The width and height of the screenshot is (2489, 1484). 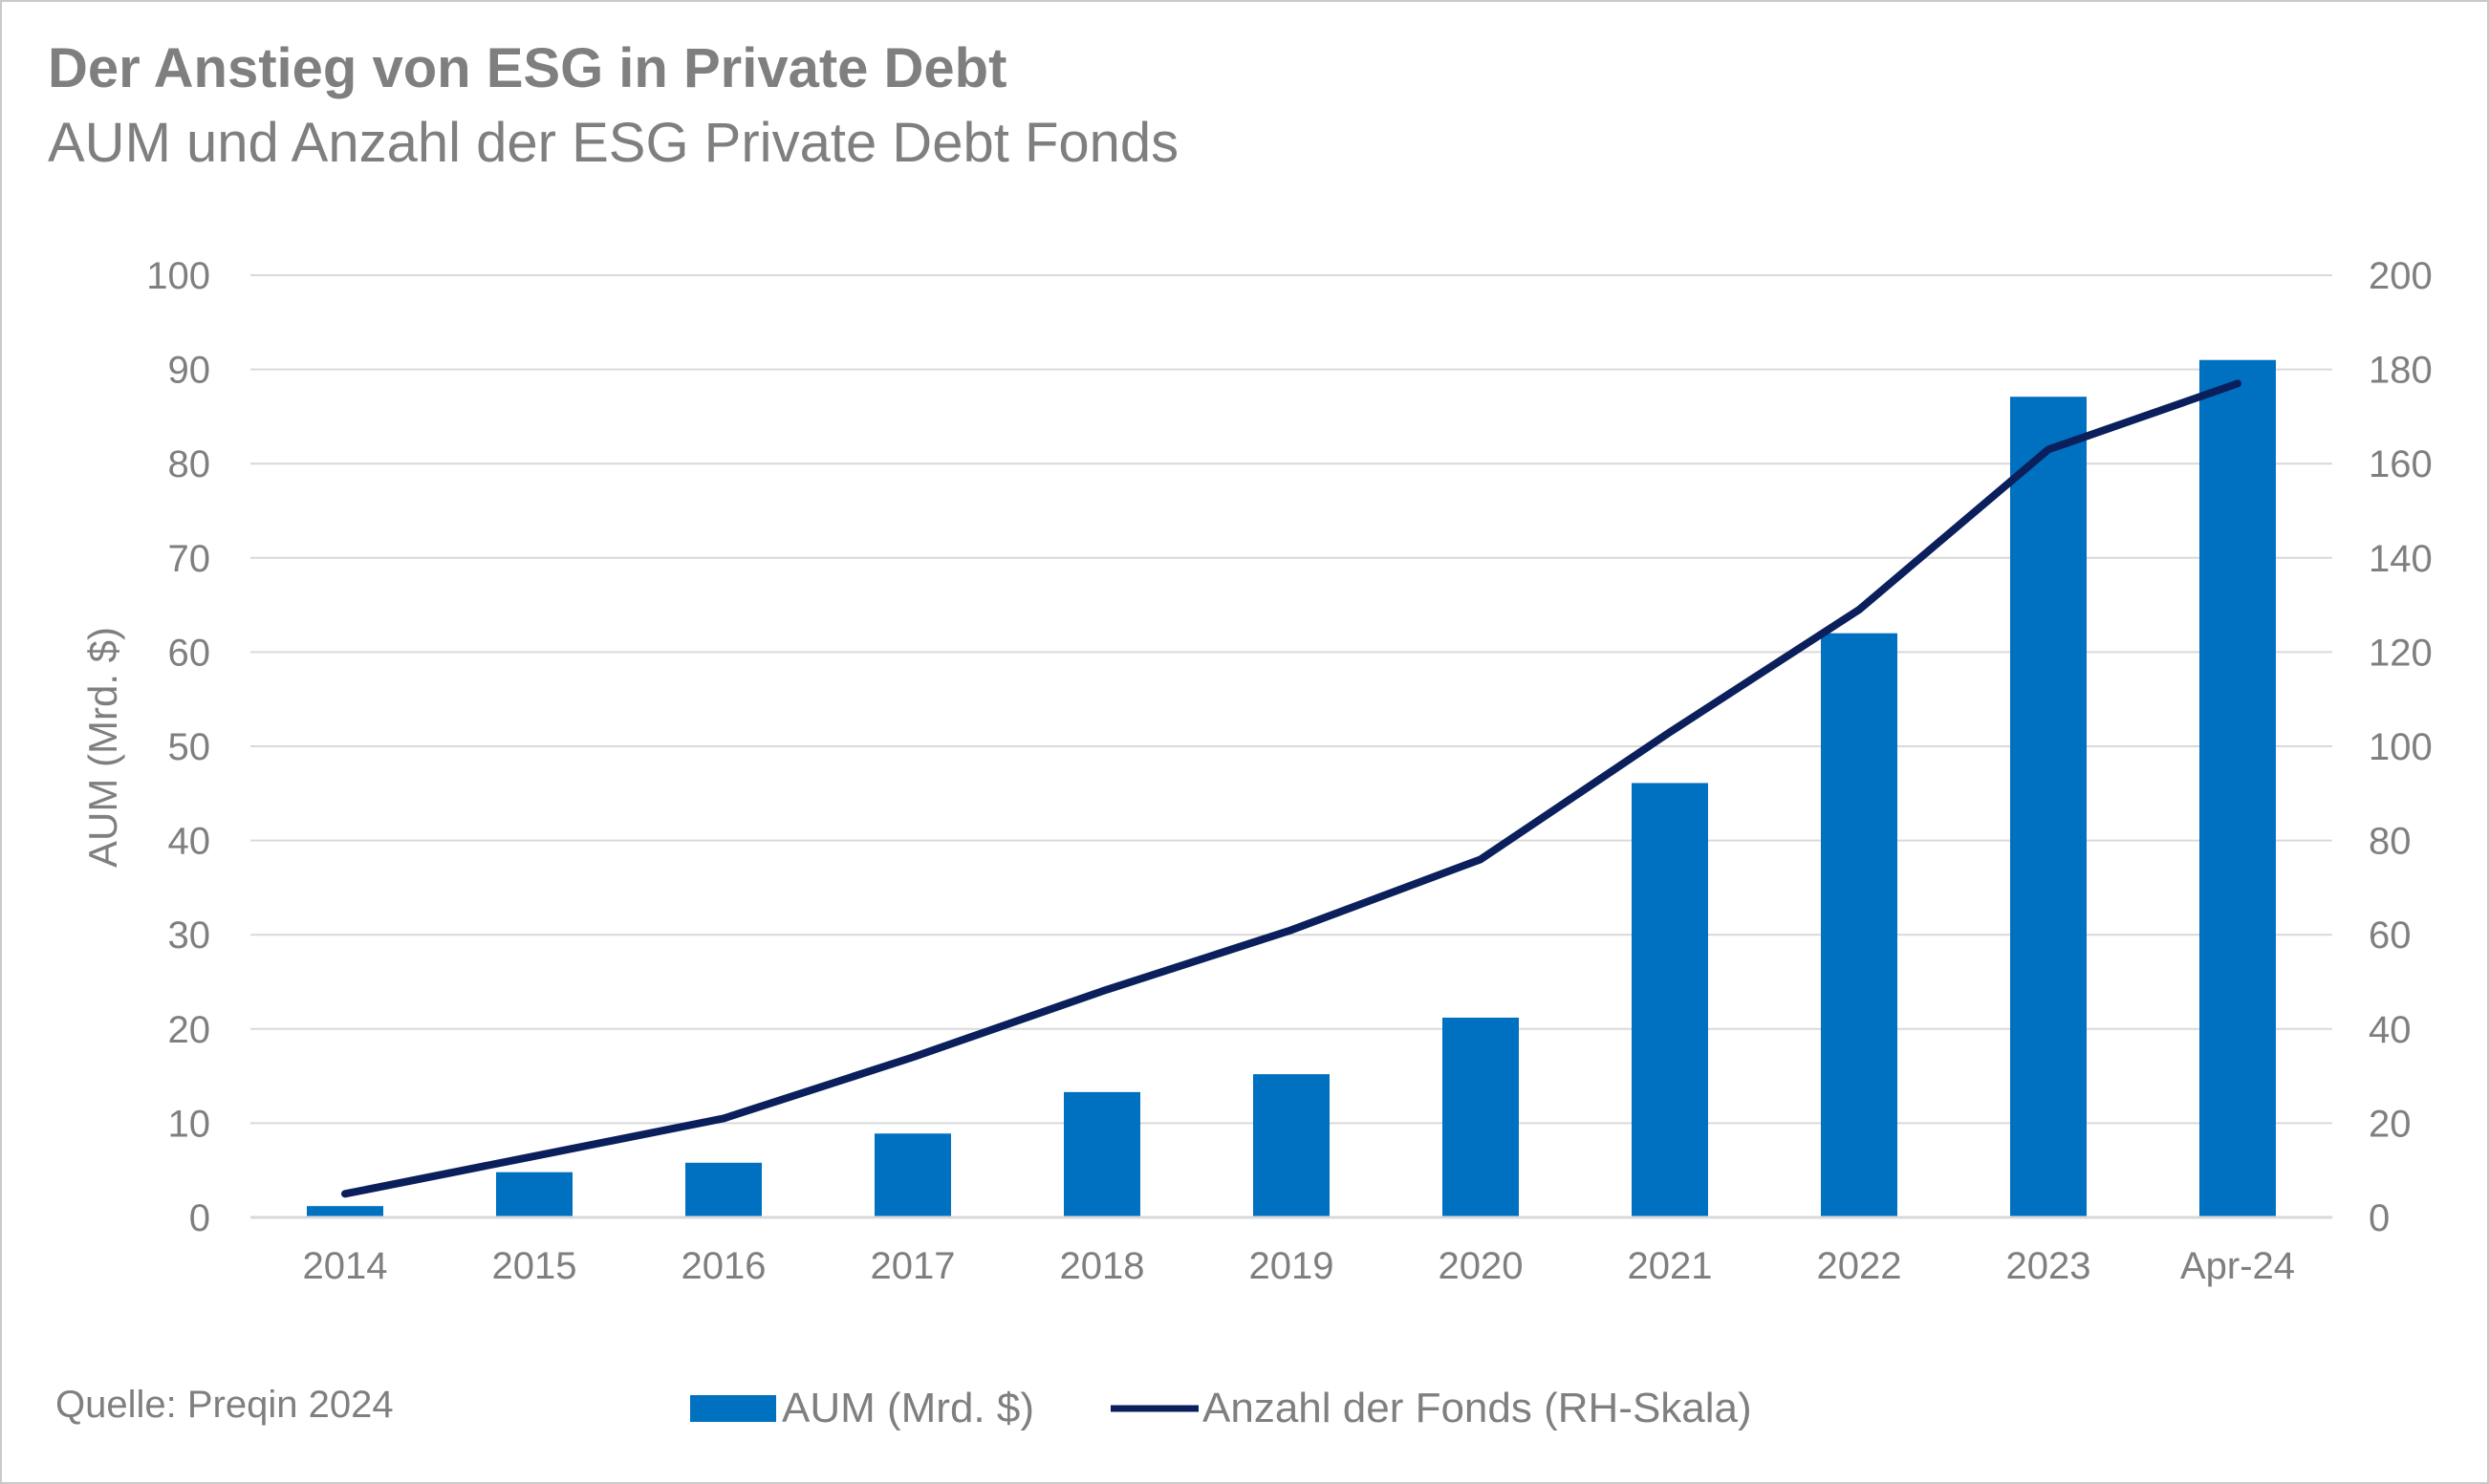 What do you see at coordinates (2401, 276) in the screenshot?
I see `y2-tick-label: 200` at bounding box center [2401, 276].